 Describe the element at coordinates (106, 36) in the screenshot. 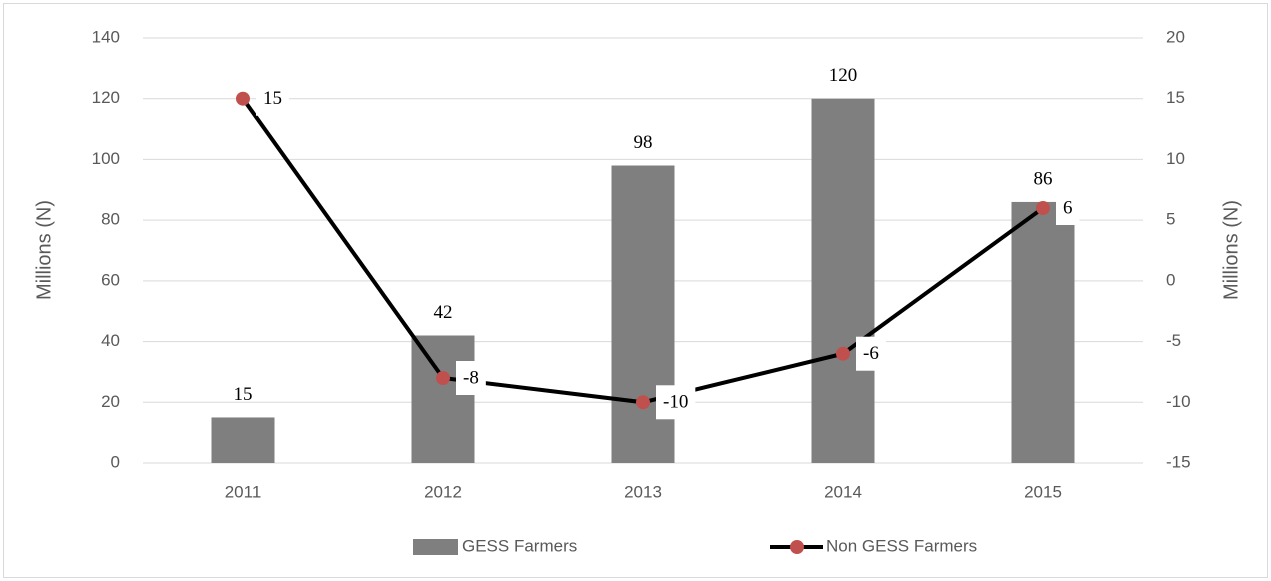

I see `y-tick-label: 140` at that location.